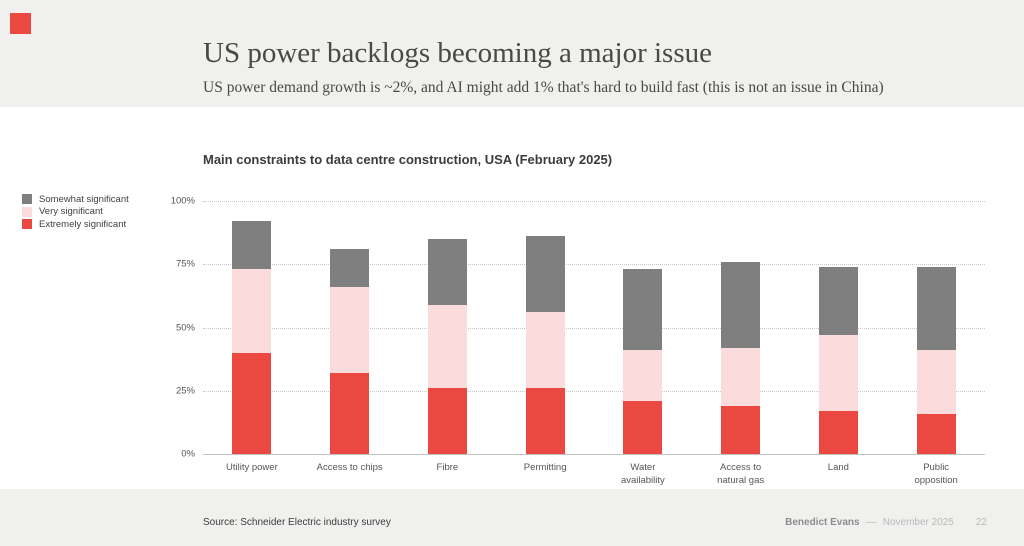  Describe the element at coordinates (822, 522) in the screenshot. I see `author-name: Benedict Evans` at that location.